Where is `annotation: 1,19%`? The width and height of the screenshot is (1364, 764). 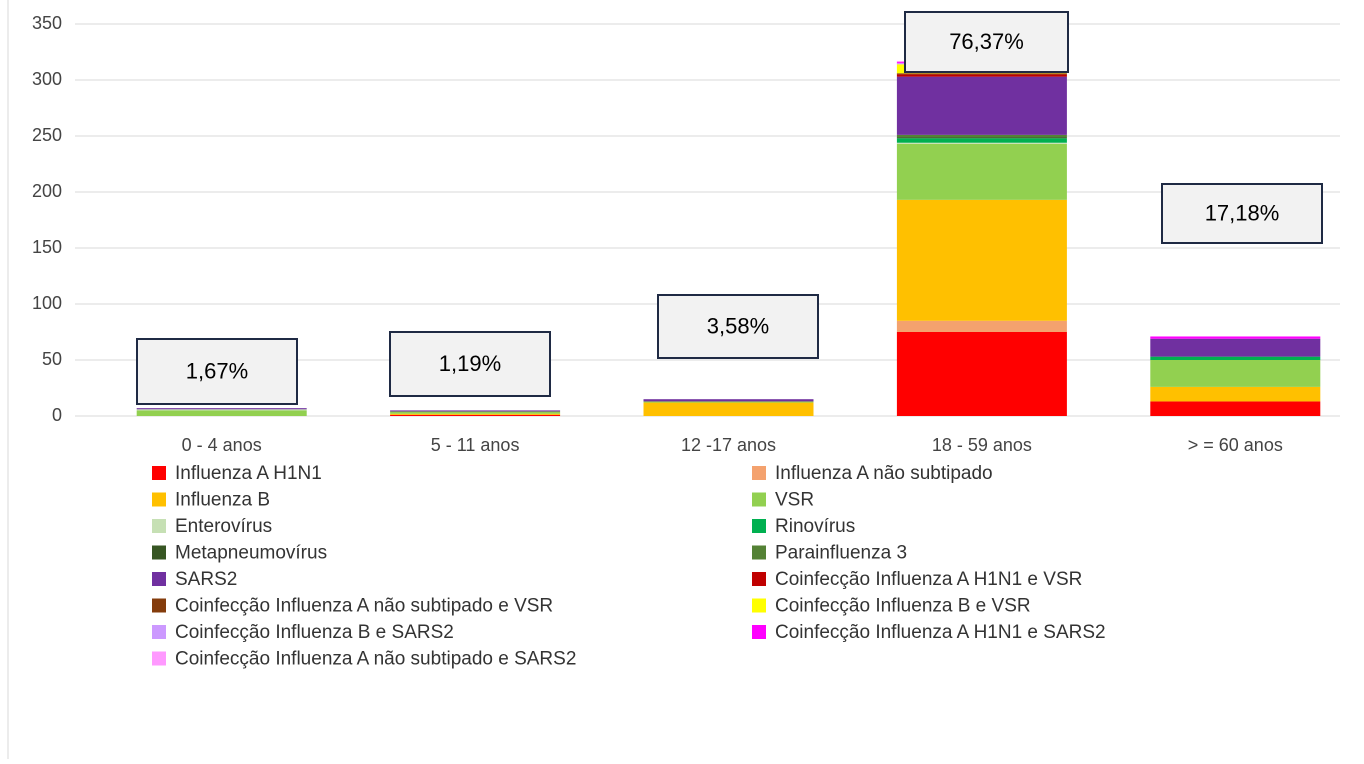
annotation: 1,19% is located at coordinates (470, 363).